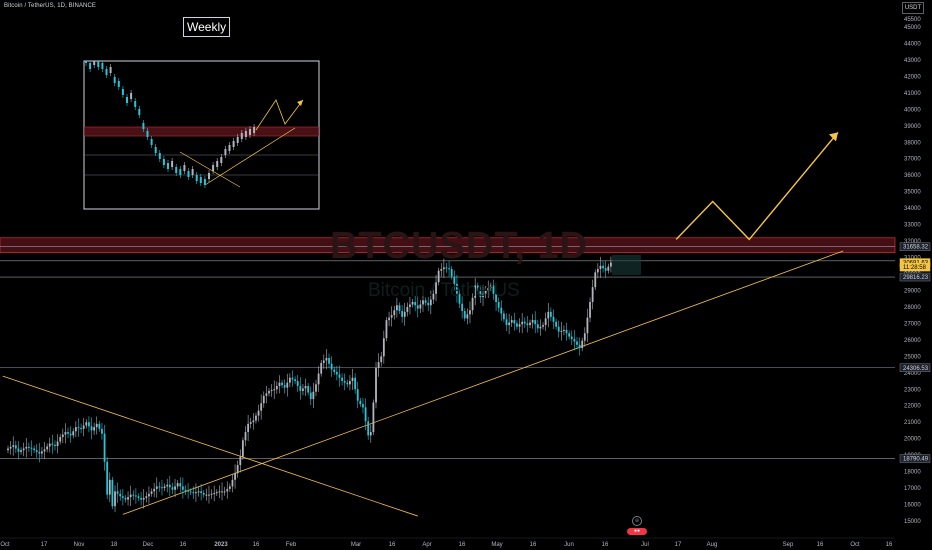 This screenshot has width=932, height=550. I want to click on watermark-subtitle: Bitcoin / TetherUS, so click(444, 290).